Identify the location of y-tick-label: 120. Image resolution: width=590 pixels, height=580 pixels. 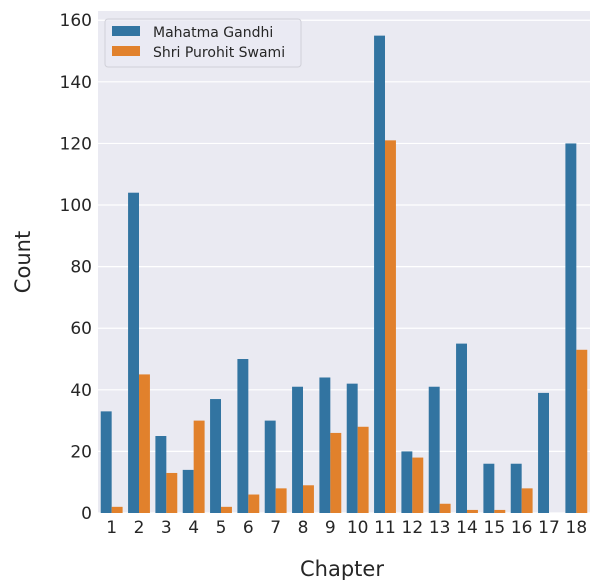
(76, 144).